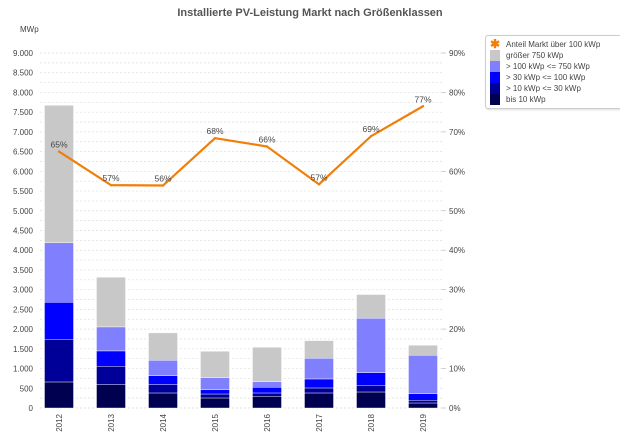 This screenshot has width=620, height=434. What do you see at coordinates (23, 250) in the screenshot?
I see `y-tick-label: 4.000` at bounding box center [23, 250].